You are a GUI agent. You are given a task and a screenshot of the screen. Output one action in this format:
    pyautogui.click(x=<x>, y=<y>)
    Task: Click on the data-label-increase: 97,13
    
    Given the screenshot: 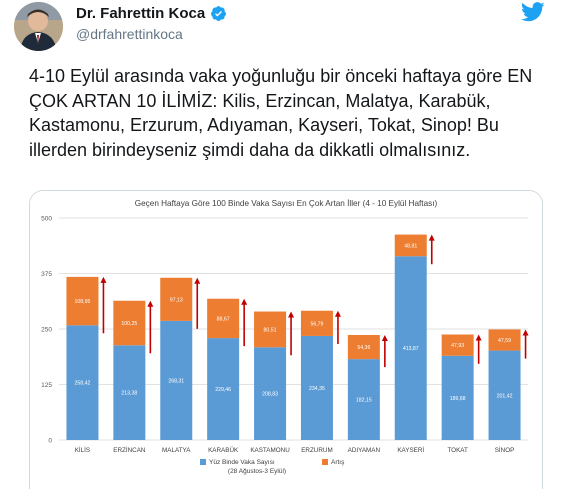 What is the action you would take?
    pyautogui.click(x=176, y=300)
    